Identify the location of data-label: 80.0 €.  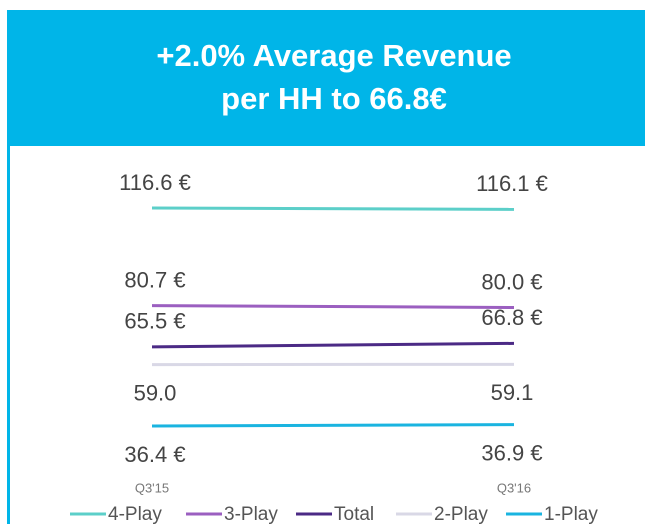
(511, 281).